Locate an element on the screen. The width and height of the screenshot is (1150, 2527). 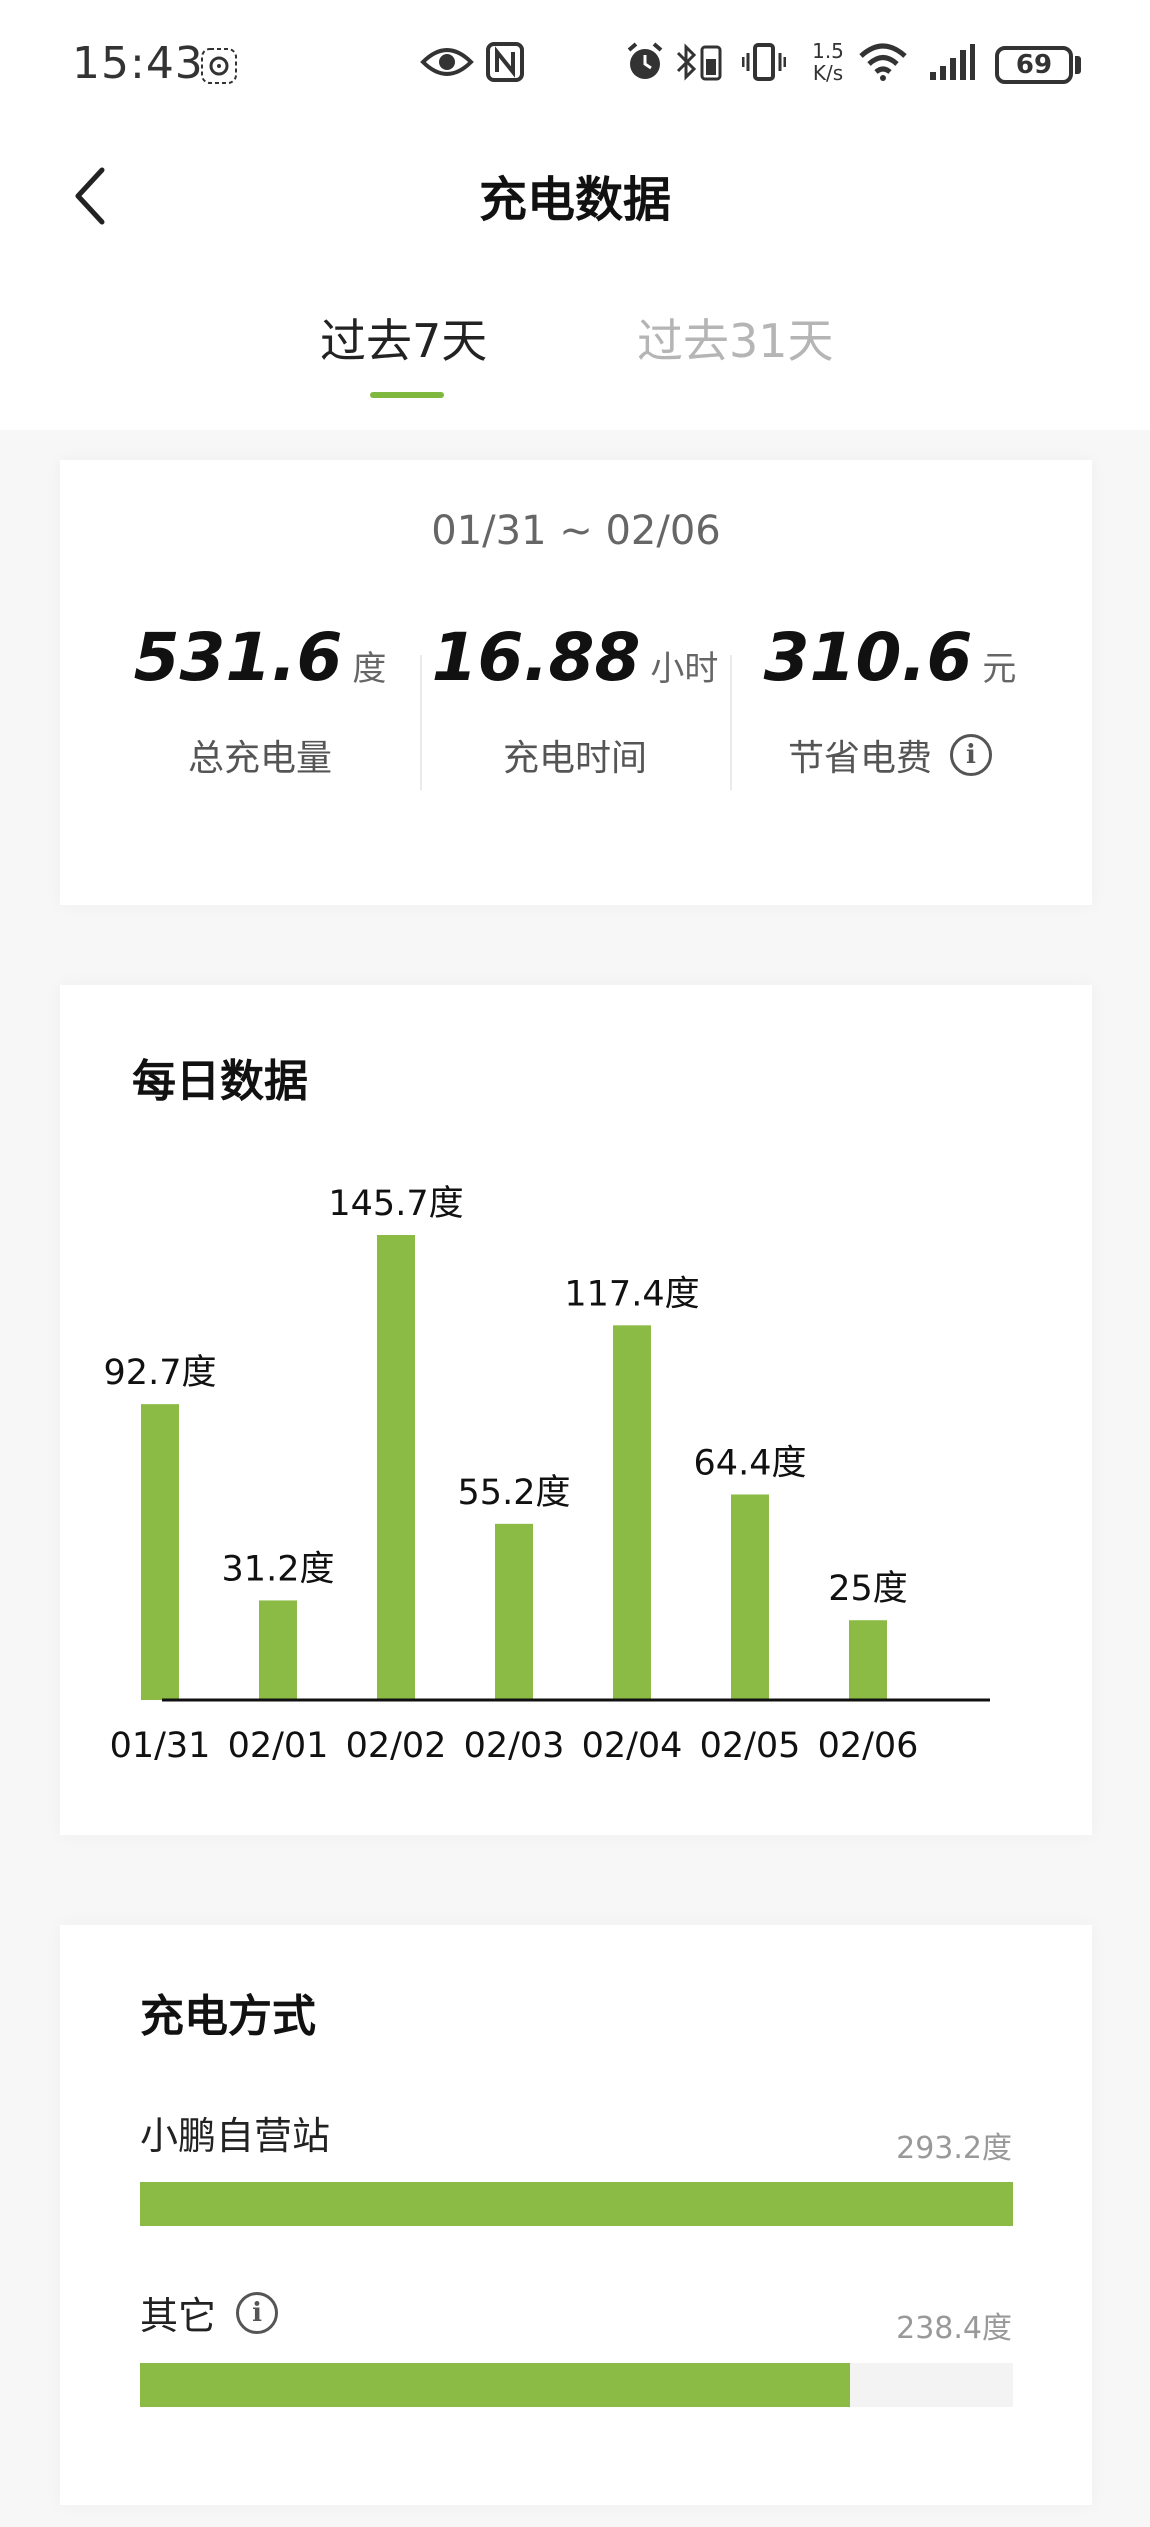
status-bar: 15:43 1.5 K/s 69 is located at coordinates (575, 65).